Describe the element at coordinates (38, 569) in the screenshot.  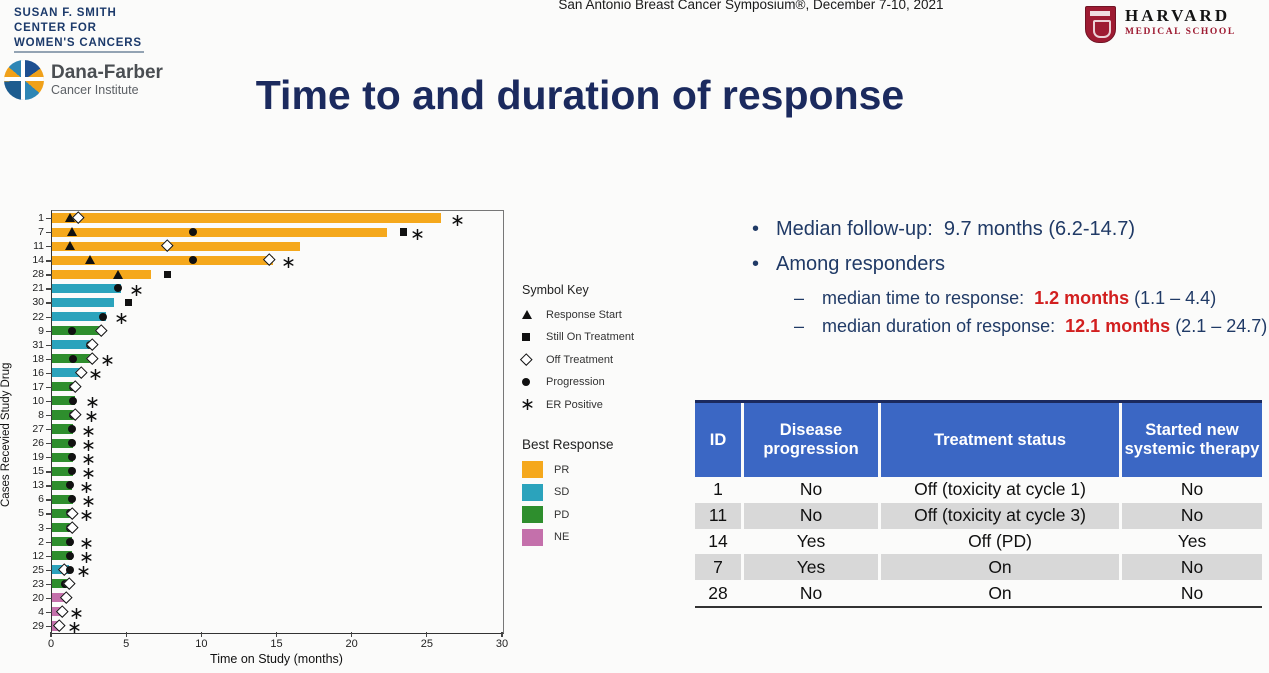
I see `y-axis-case-label: 25` at that location.